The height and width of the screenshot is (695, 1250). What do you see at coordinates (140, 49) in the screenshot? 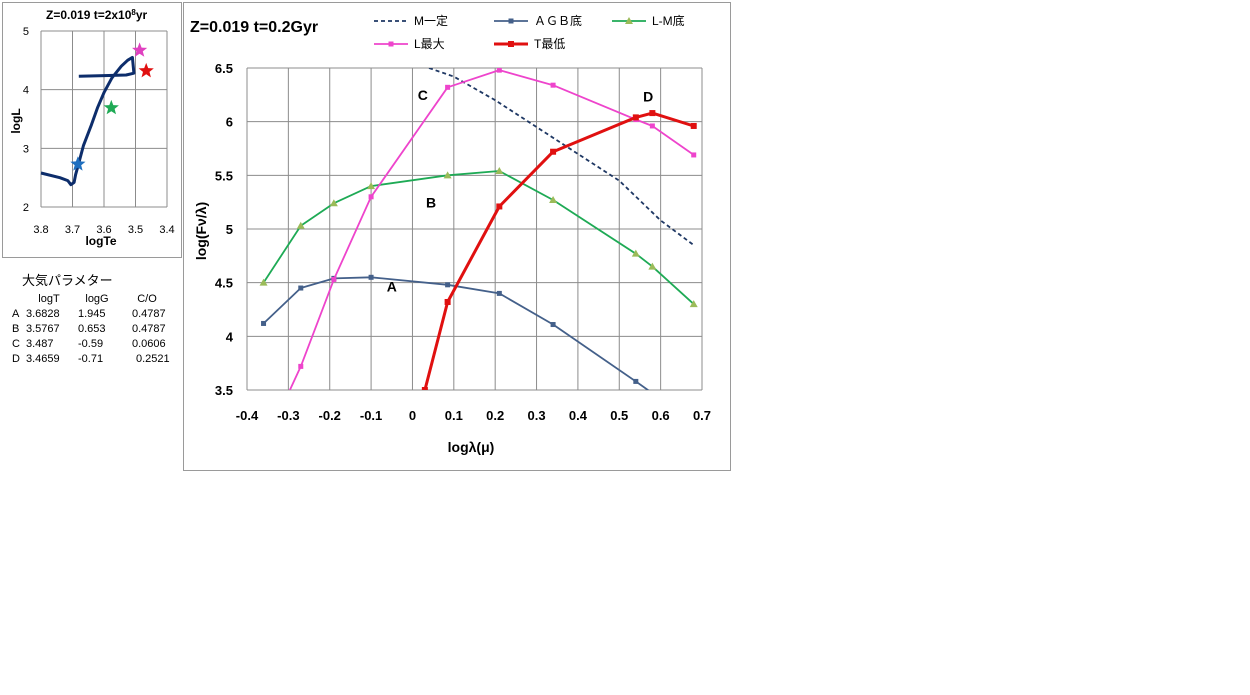
I see `hr-star-marker-c` at bounding box center [140, 49].